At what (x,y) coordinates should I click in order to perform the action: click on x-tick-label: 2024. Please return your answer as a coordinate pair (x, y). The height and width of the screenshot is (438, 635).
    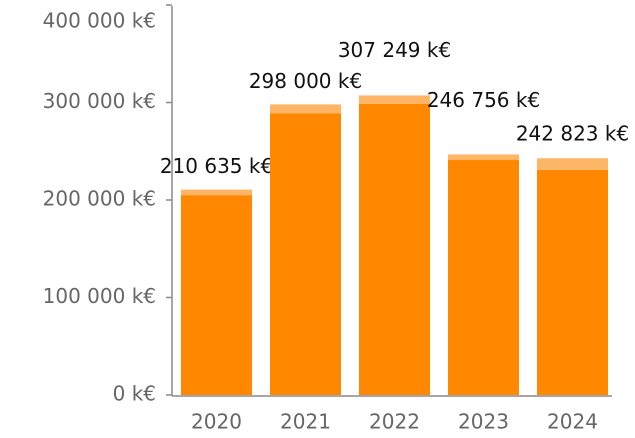
    Looking at the image, I should click on (572, 422).